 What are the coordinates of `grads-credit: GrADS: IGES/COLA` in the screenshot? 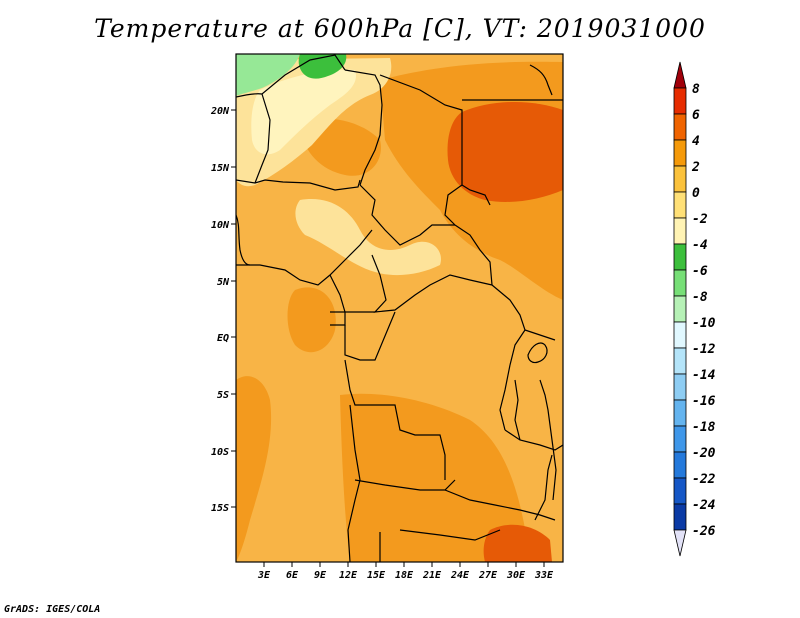 It's located at (52, 609).